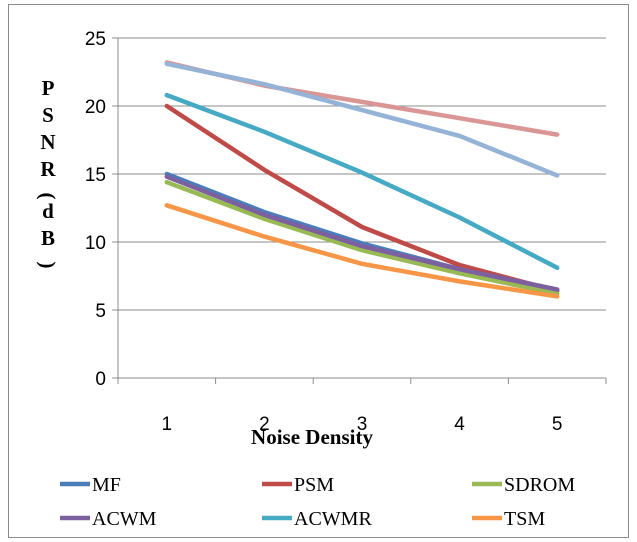 Image resolution: width=637 pixels, height=542 pixels. I want to click on x-tick-label: 4, so click(459, 424).